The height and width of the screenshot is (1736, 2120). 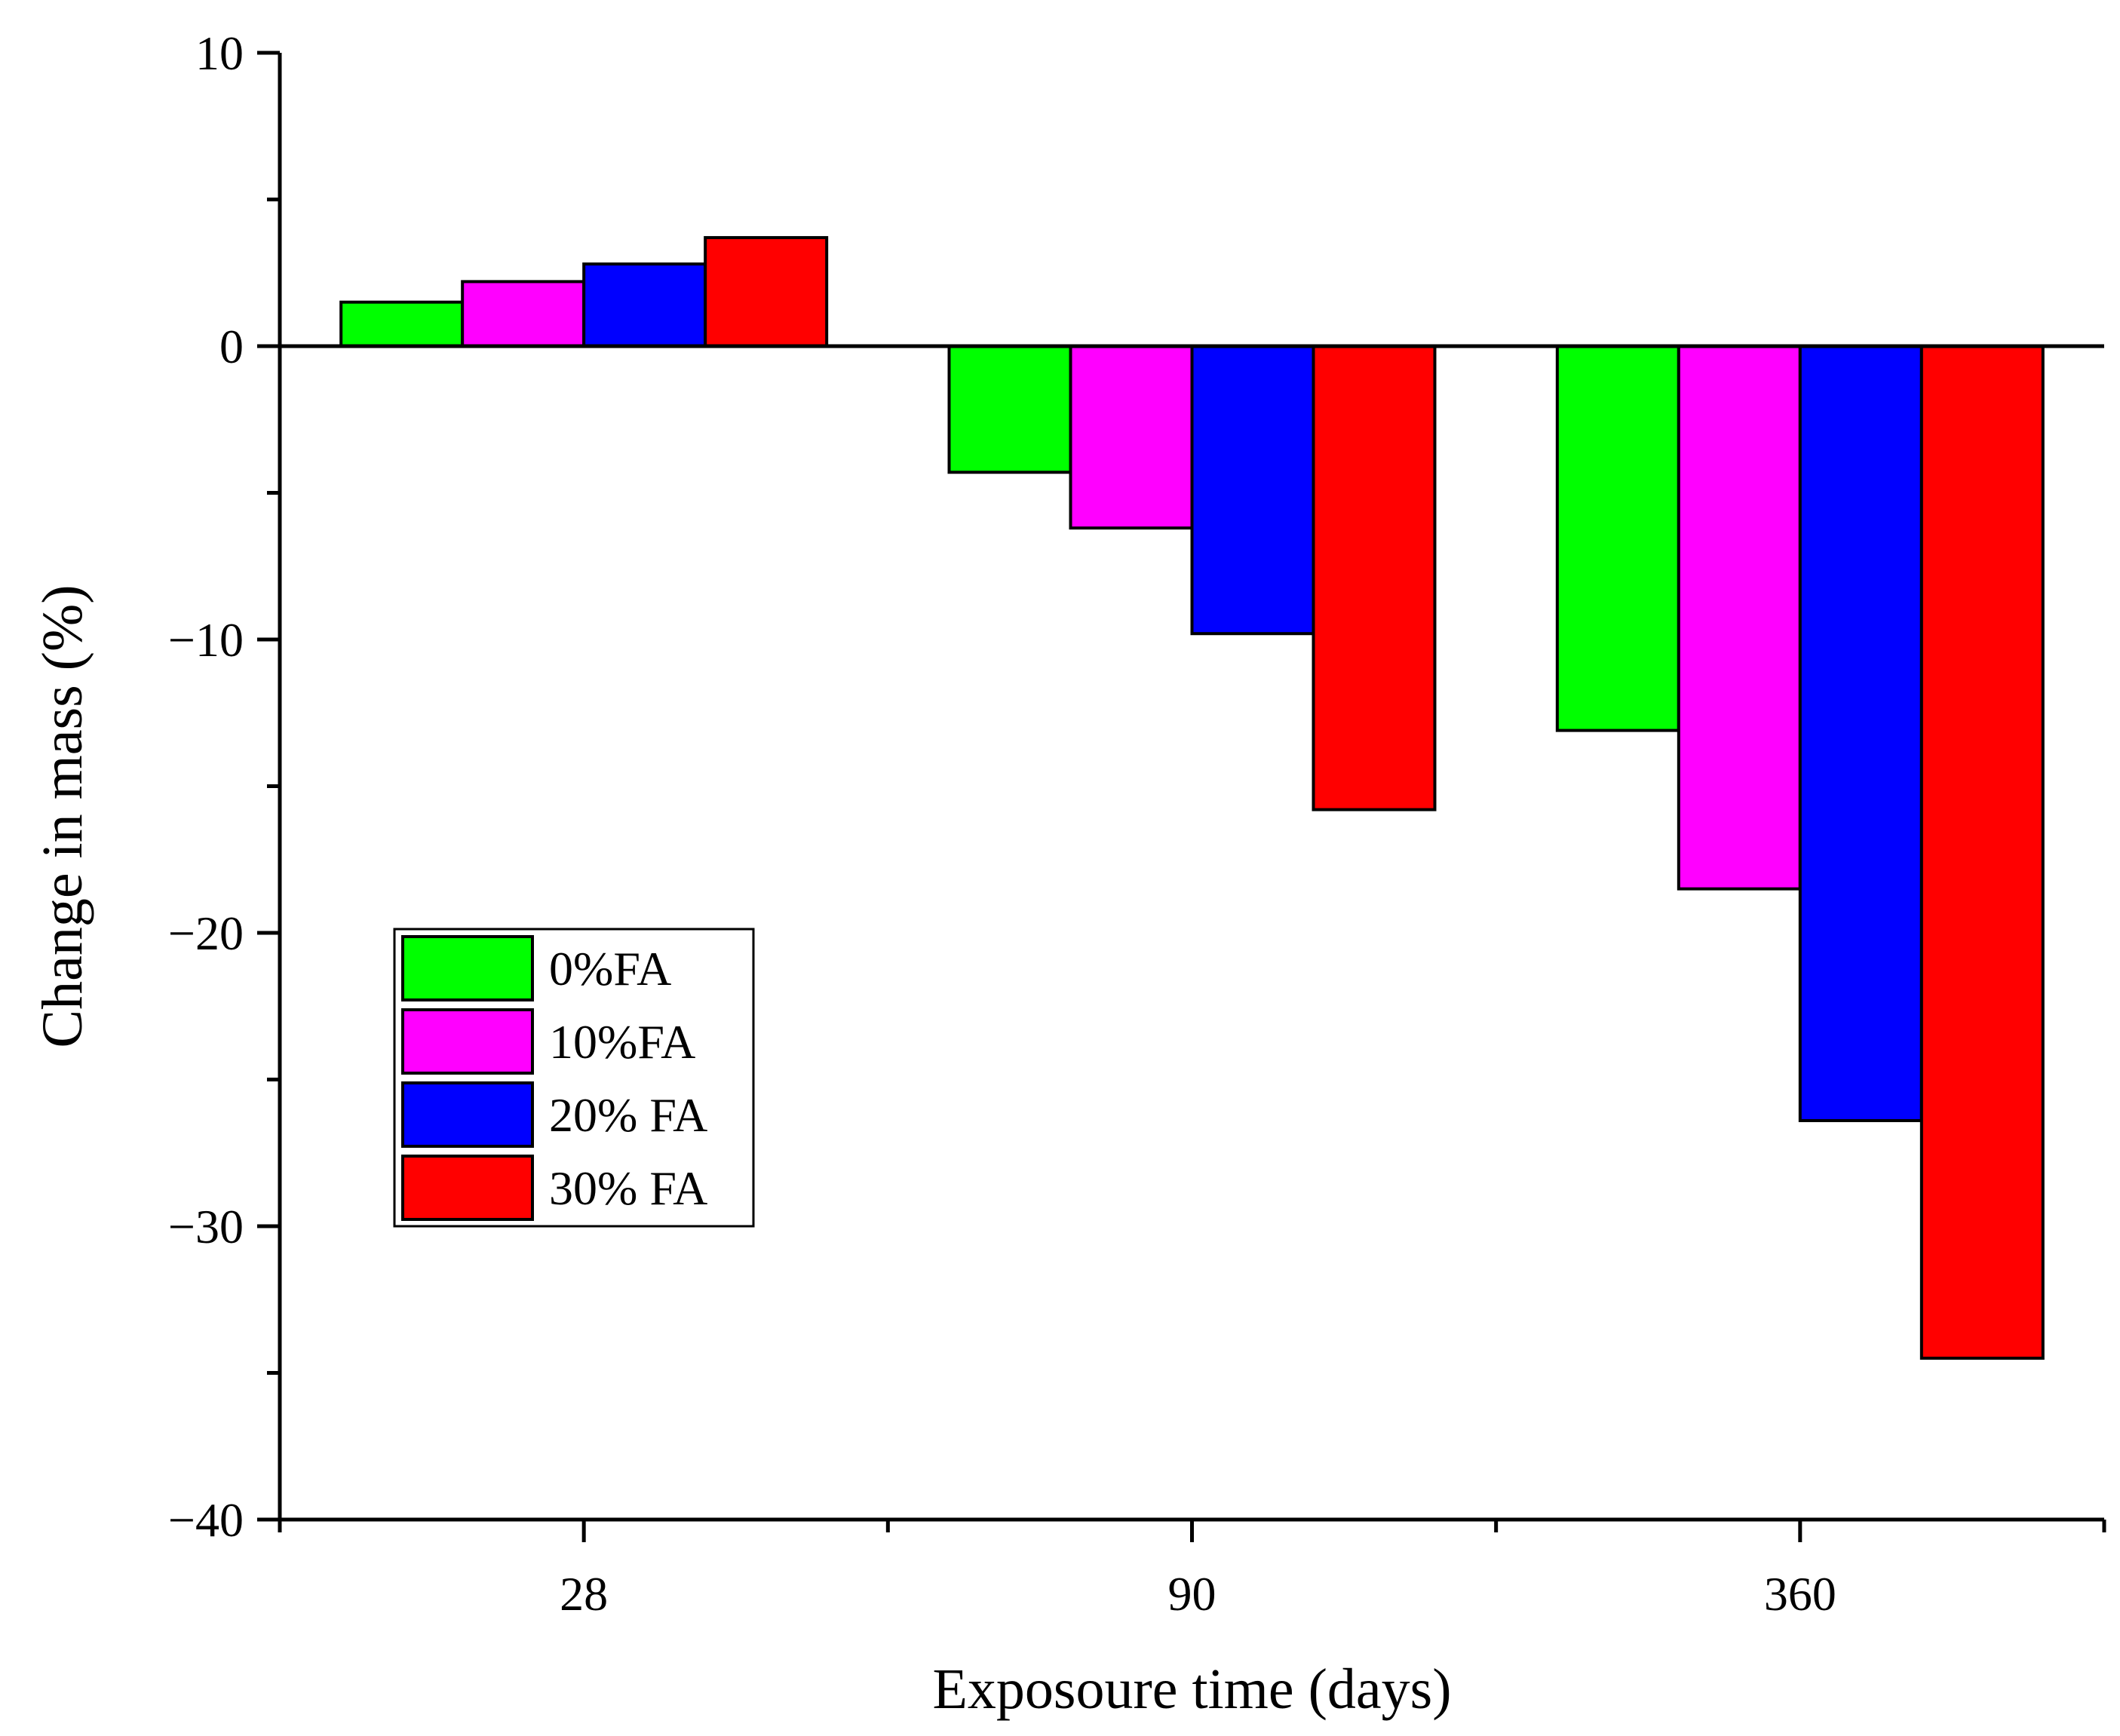 I want to click on y-tick-label: −20, so click(x=206, y=933).